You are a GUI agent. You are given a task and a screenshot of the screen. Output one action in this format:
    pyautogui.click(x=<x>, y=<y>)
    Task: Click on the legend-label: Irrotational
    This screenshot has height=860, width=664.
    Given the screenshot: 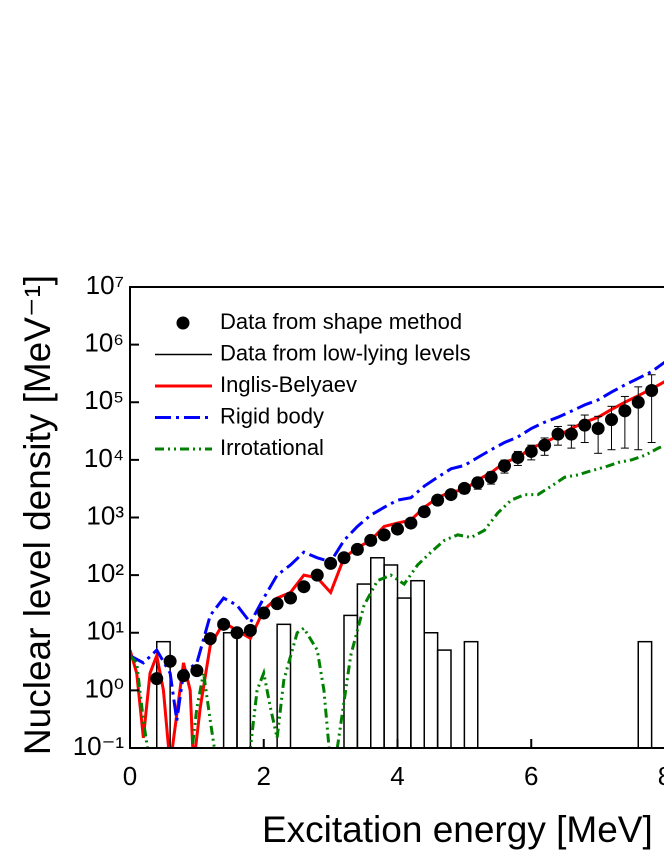 What is the action you would take?
    pyautogui.click(x=272, y=447)
    